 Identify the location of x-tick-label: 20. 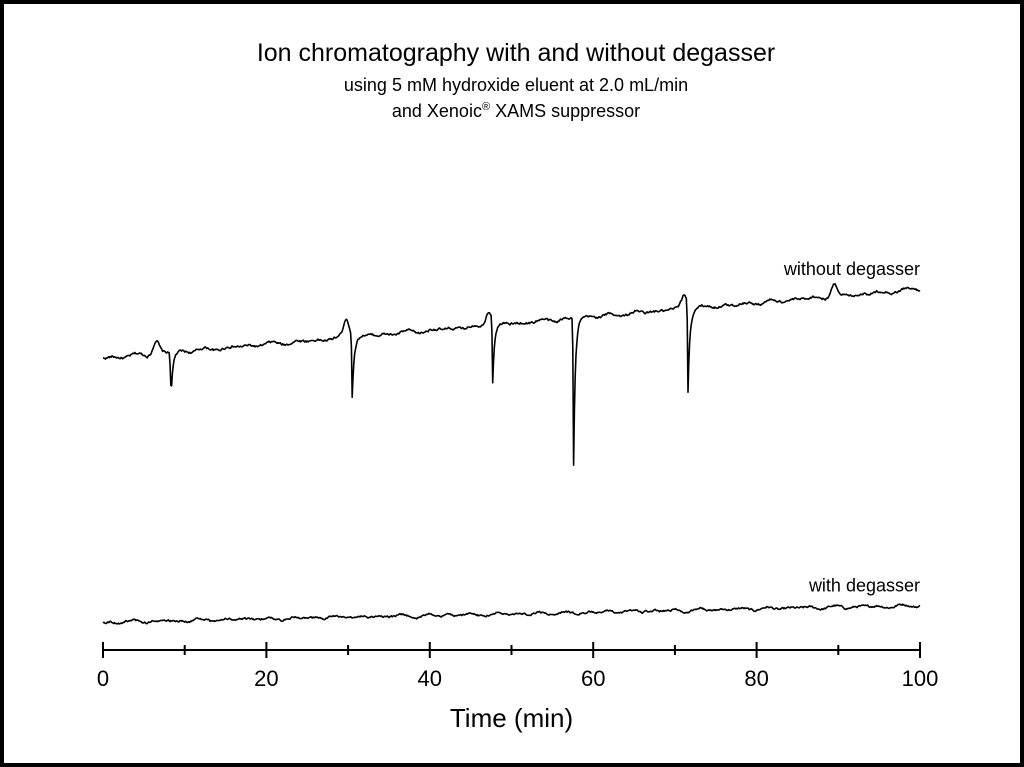
(266, 678).